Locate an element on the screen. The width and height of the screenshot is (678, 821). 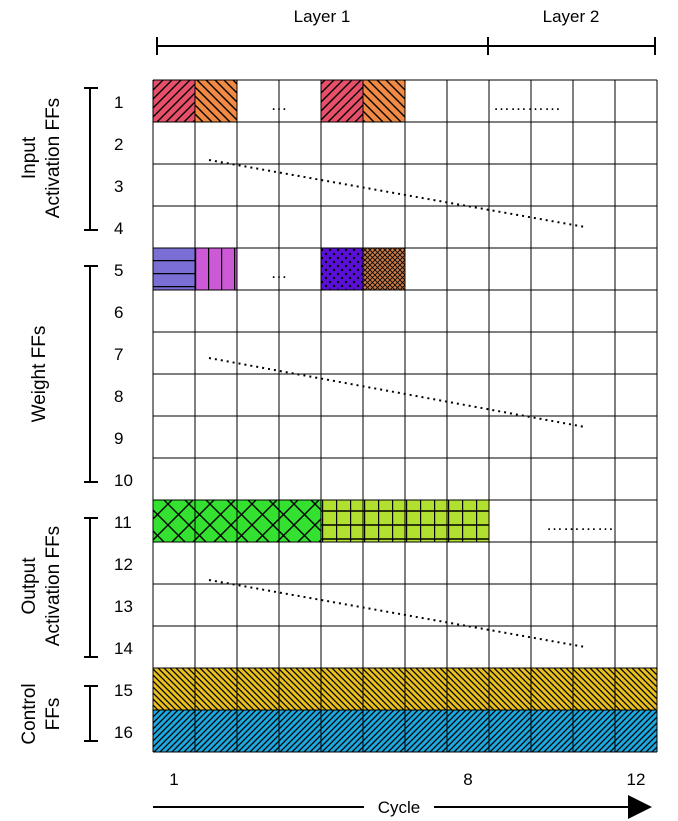
layer-bracket is located at coordinates (406, 46).